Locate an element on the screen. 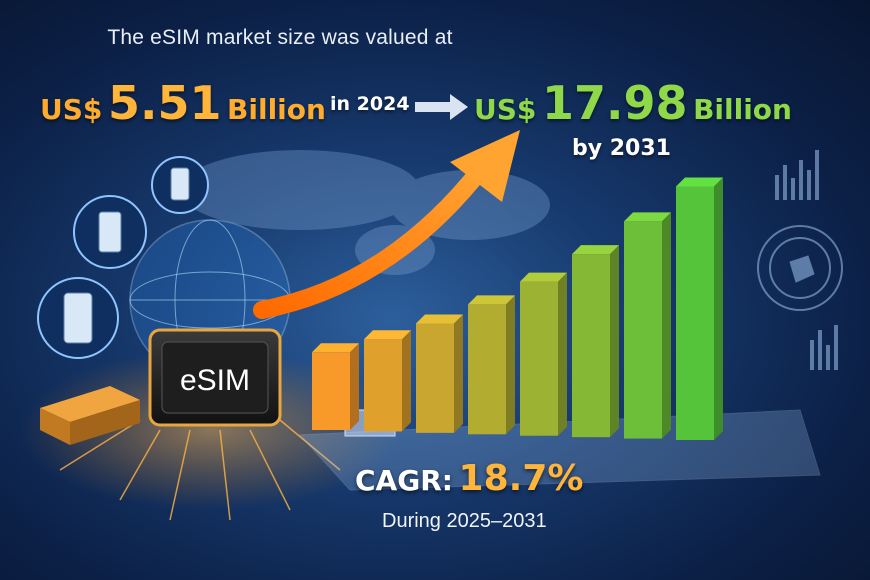 The image size is (870, 580). esim-chip-icon: eSIM is located at coordinates (215, 377).